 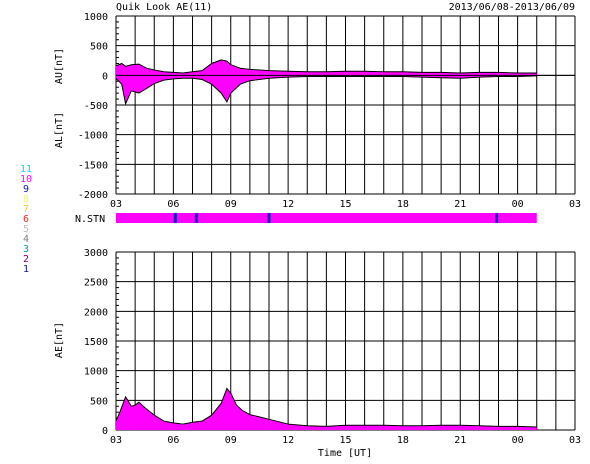 What do you see at coordinates (90, 219) in the screenshot?
I see `nstn-label: N.STN` at bounding box center [90, 219].